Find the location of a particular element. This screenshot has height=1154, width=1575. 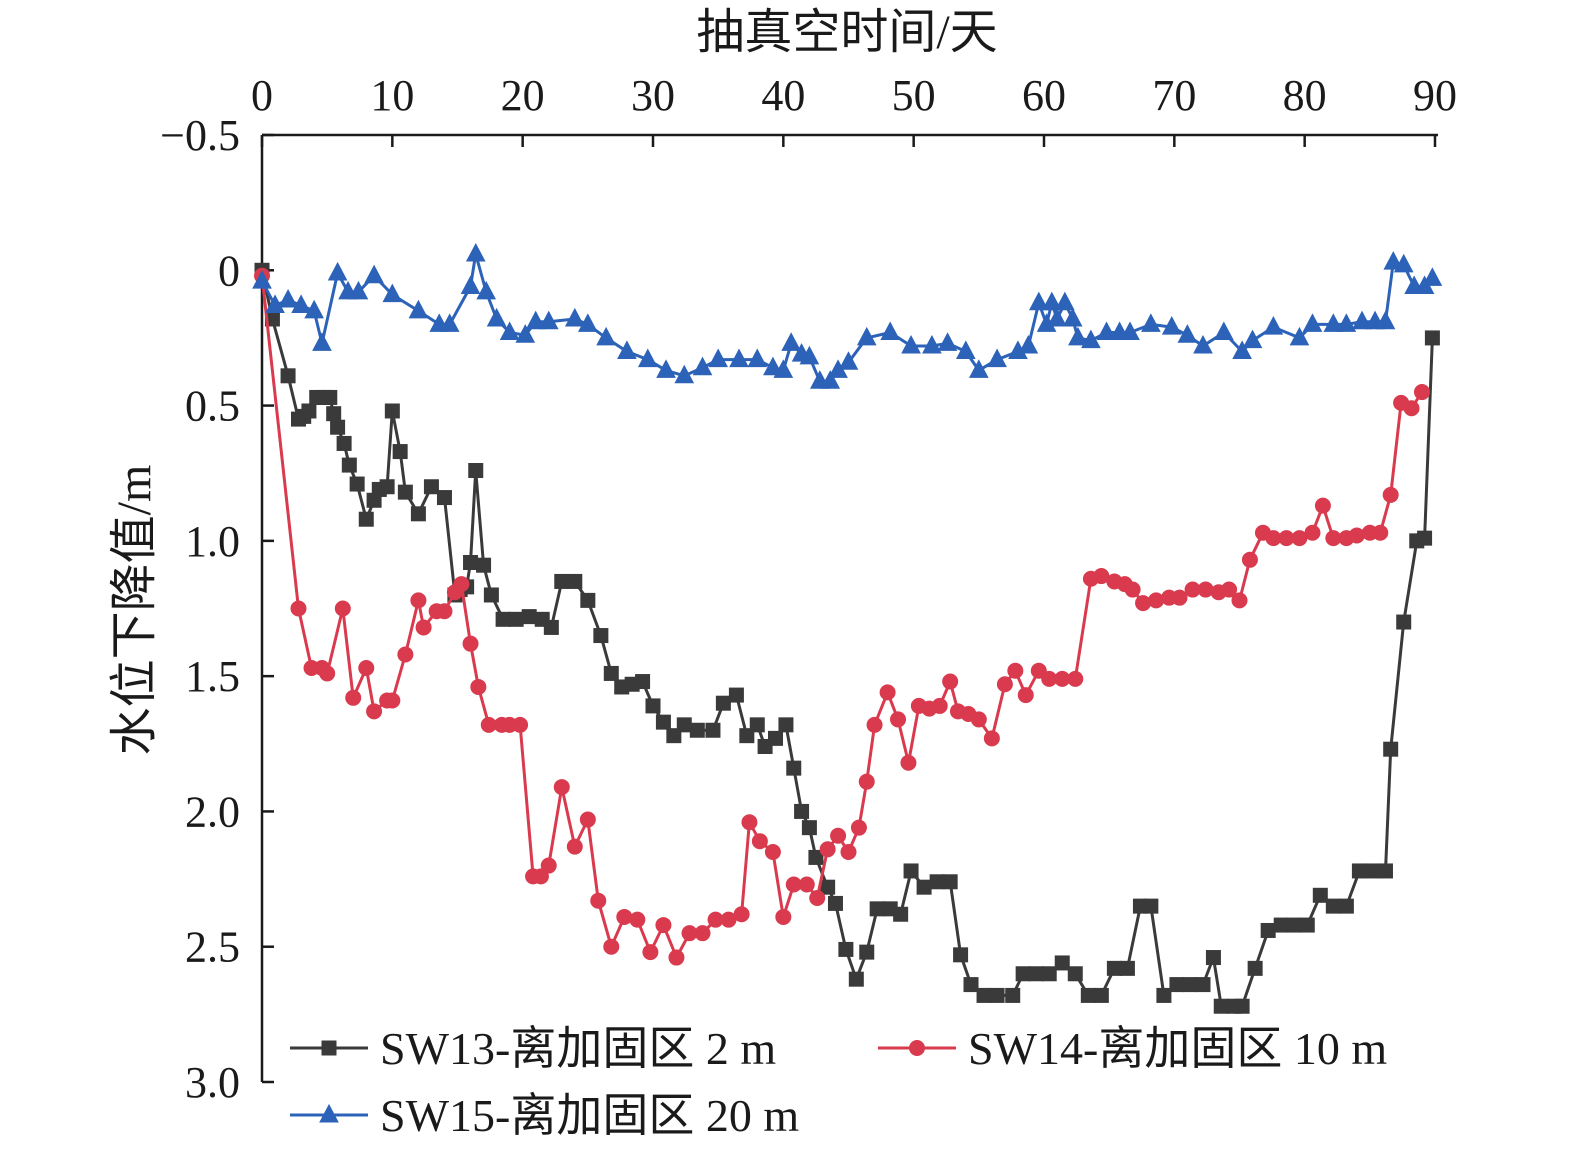

x-tick-label: 90 is located at coordinates (1435, 95).